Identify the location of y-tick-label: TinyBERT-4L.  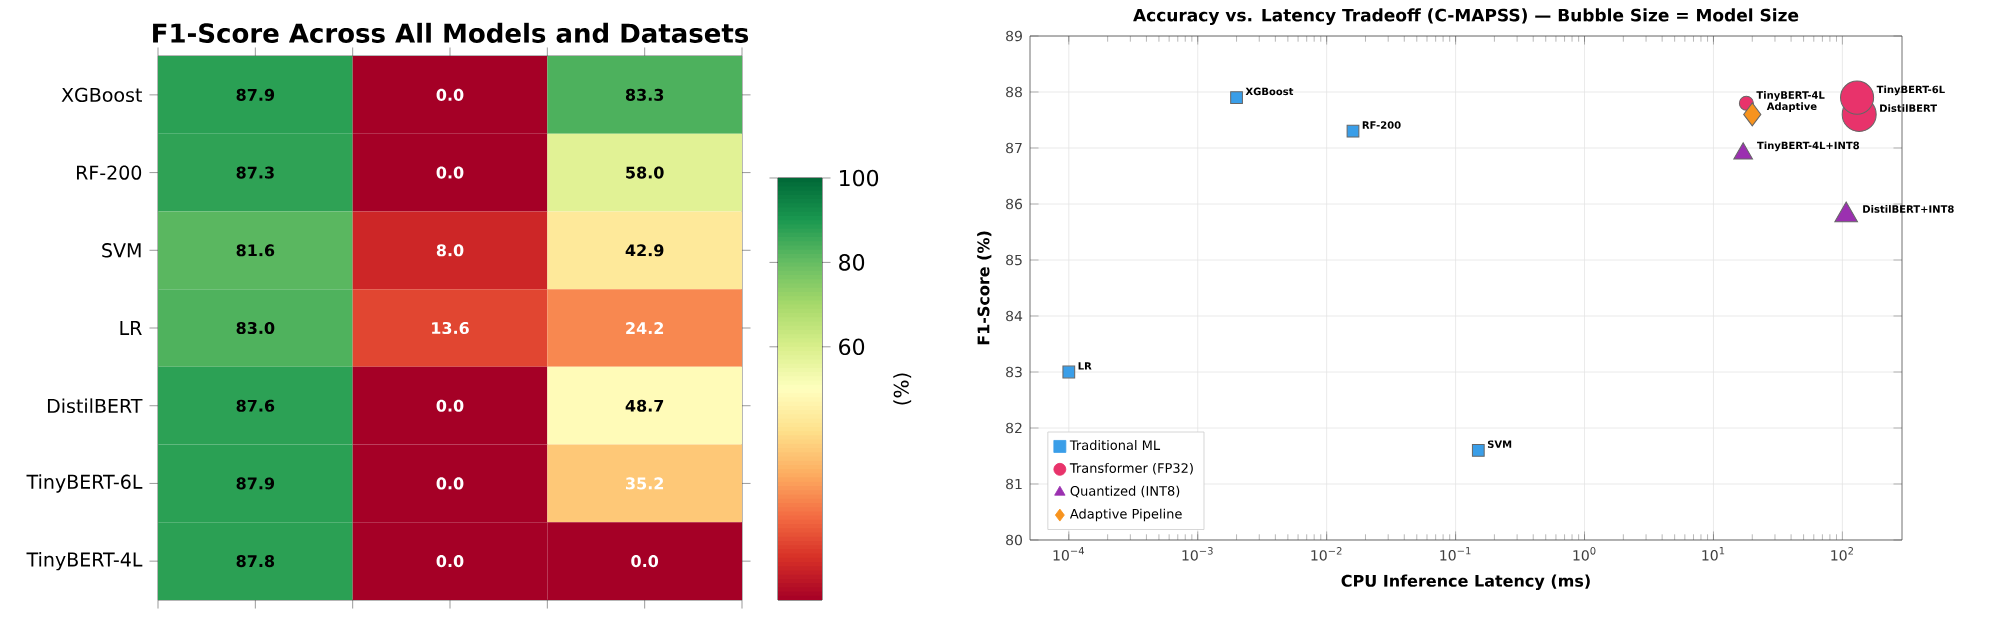
(84, 561).